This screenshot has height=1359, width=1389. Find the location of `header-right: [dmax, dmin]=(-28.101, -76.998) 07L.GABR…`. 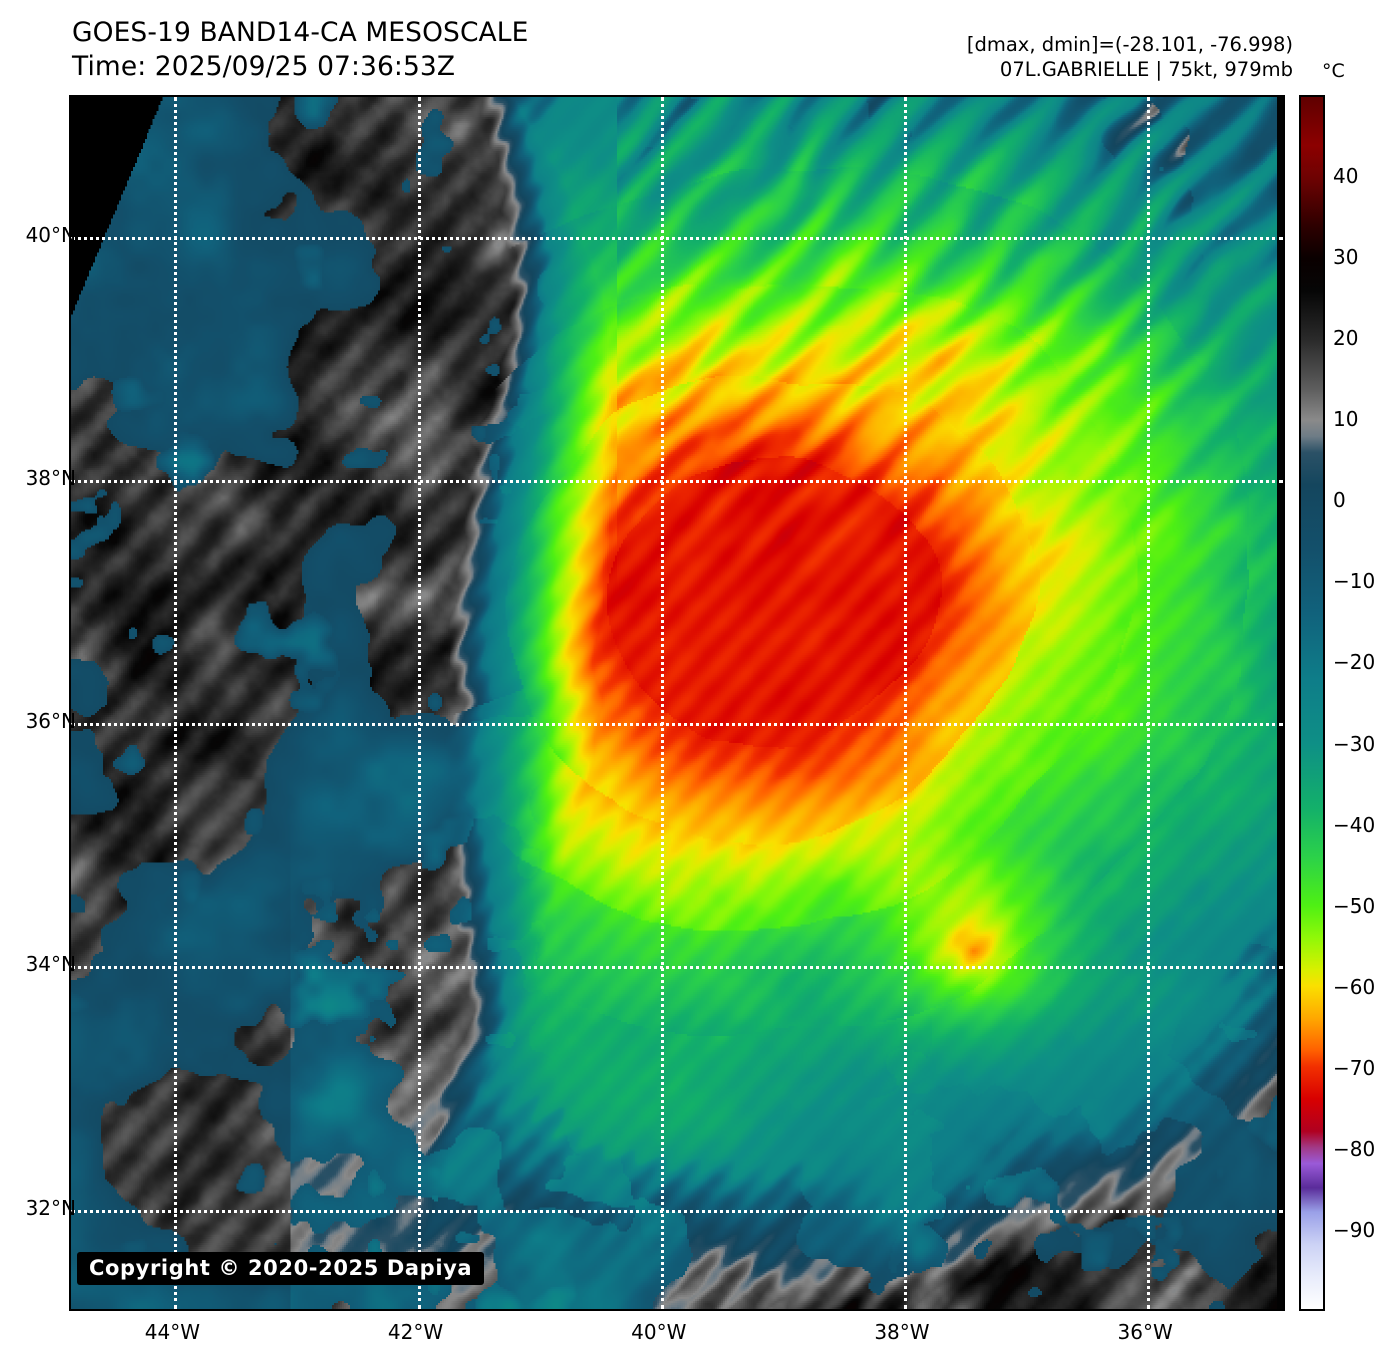

header-right: [dmax, dmin]=(-28.101, -76.998) 07L.GABR… is located at coordinates (1130, 57).